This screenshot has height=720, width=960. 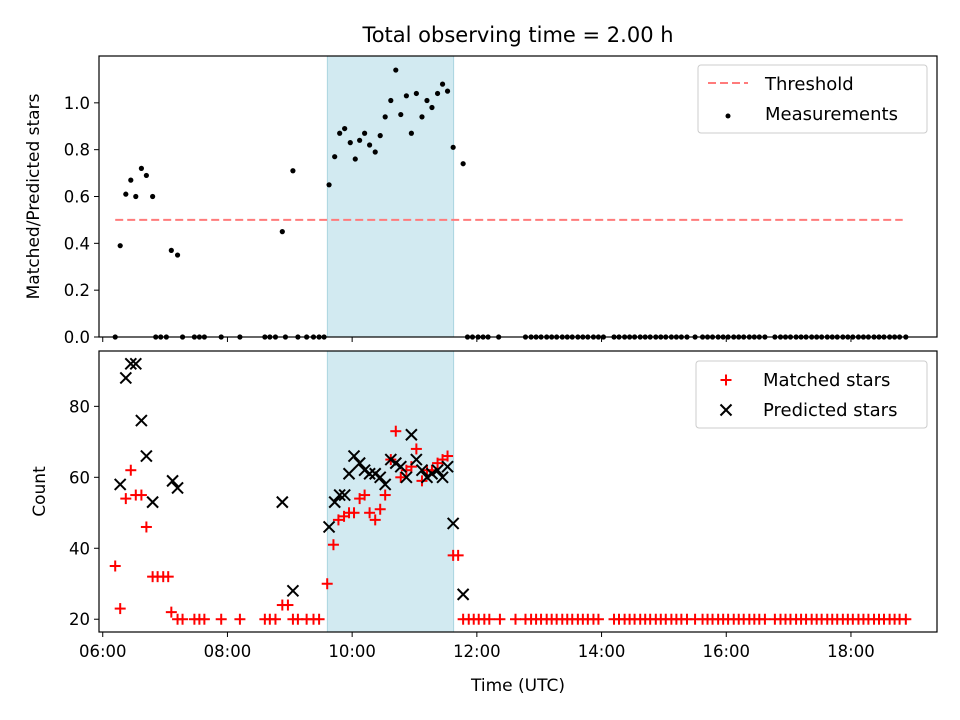 What do you see at coordinates (228, 651) in the screenshot?
I see `time-x-tick-label: 08:00` at bounding box center [228, 651].